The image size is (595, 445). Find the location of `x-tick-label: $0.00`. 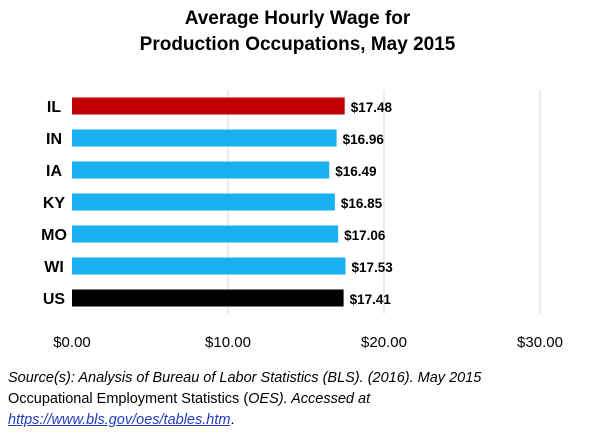

x-tick-label: $0.00 is located at coordinates (72, 342).